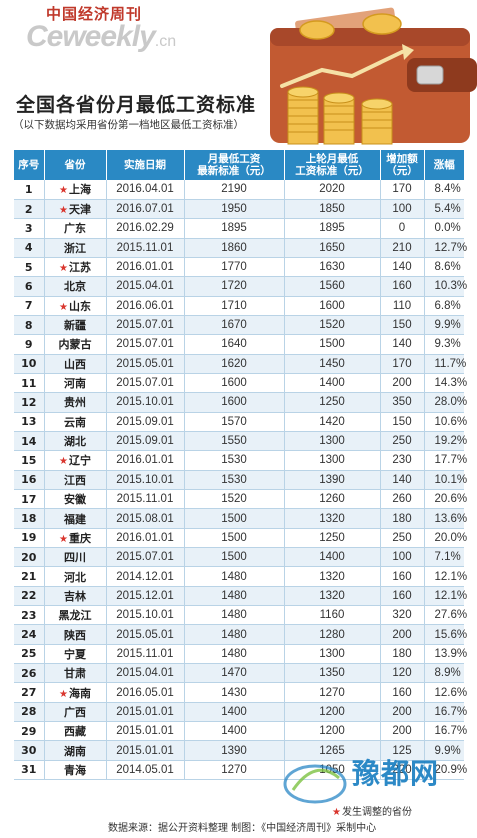  Describe the element at coordinates (444, 165) in the screenshot. I see `col-header-text: 涨幅` at that location.